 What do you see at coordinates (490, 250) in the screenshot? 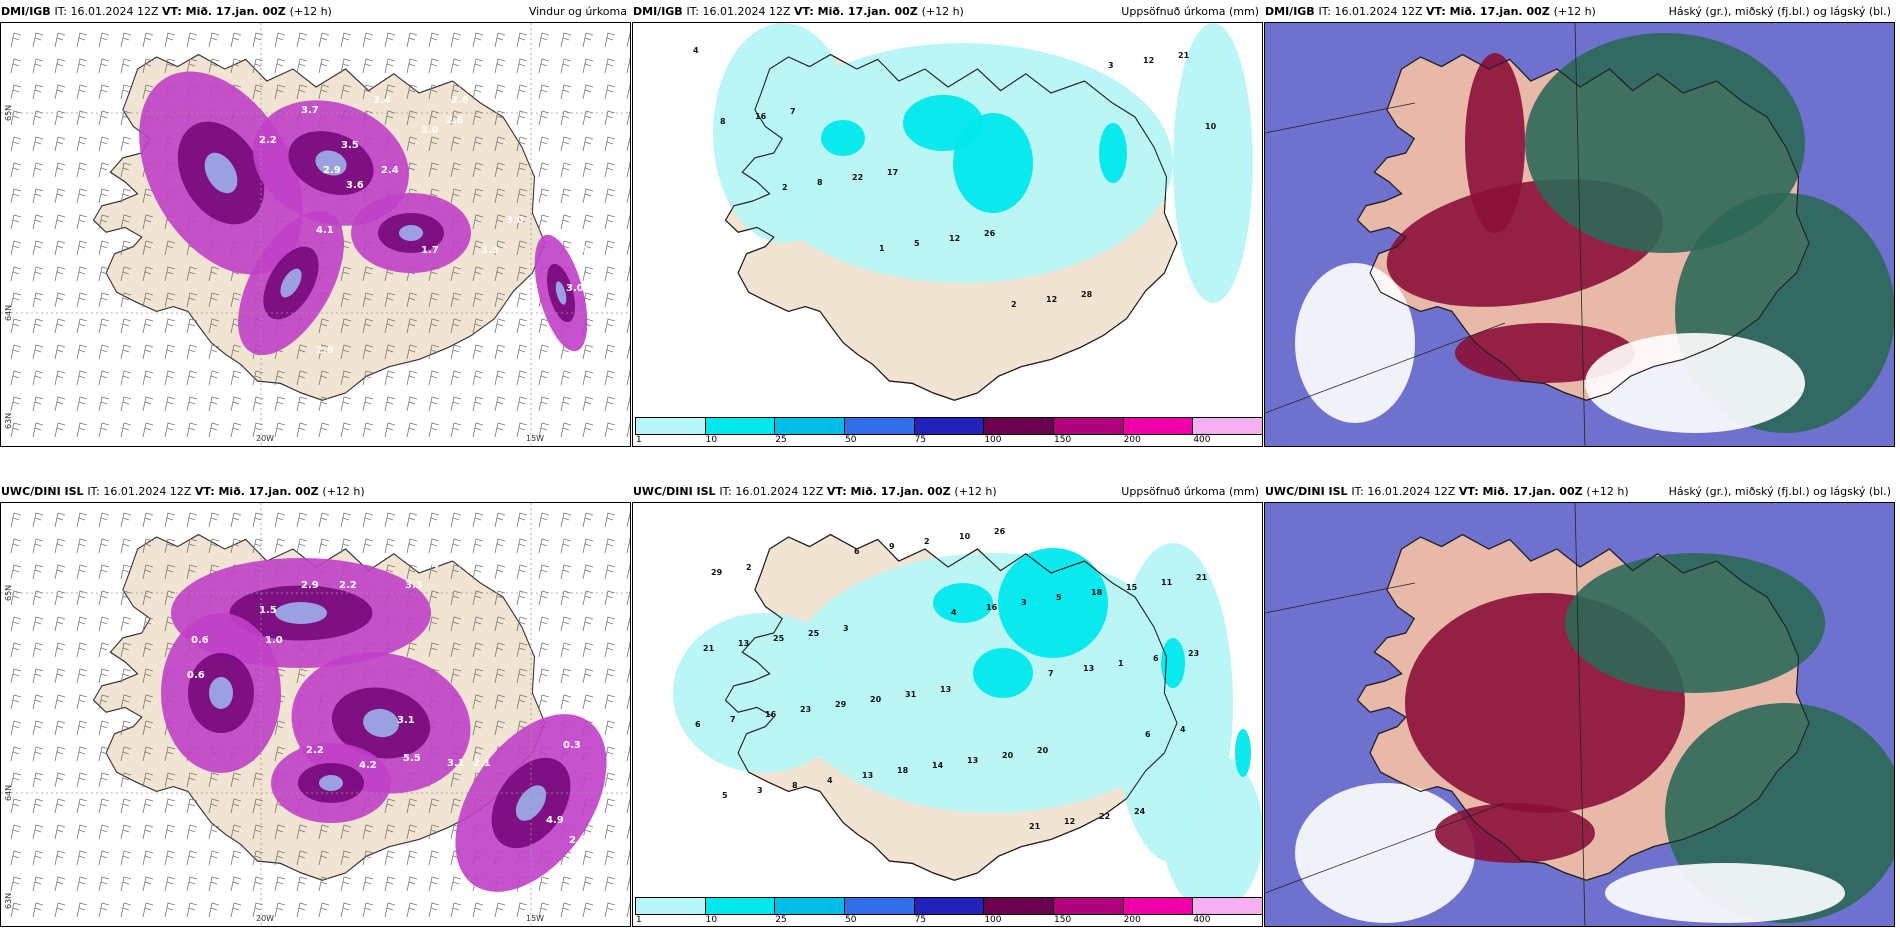
I see `precip-label: 3.3` at bounding box center [490, 250].